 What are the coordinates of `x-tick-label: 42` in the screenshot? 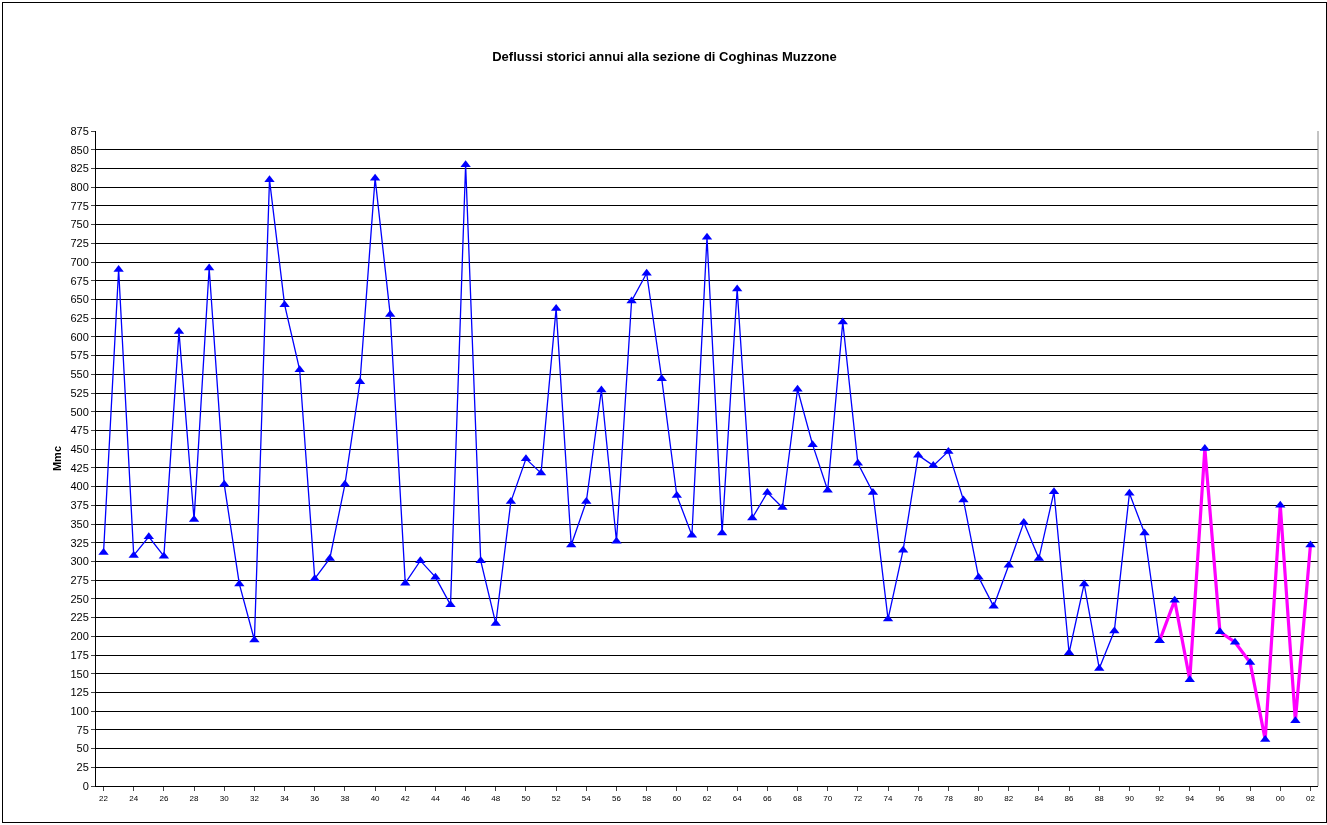 It's located at (405, 798).